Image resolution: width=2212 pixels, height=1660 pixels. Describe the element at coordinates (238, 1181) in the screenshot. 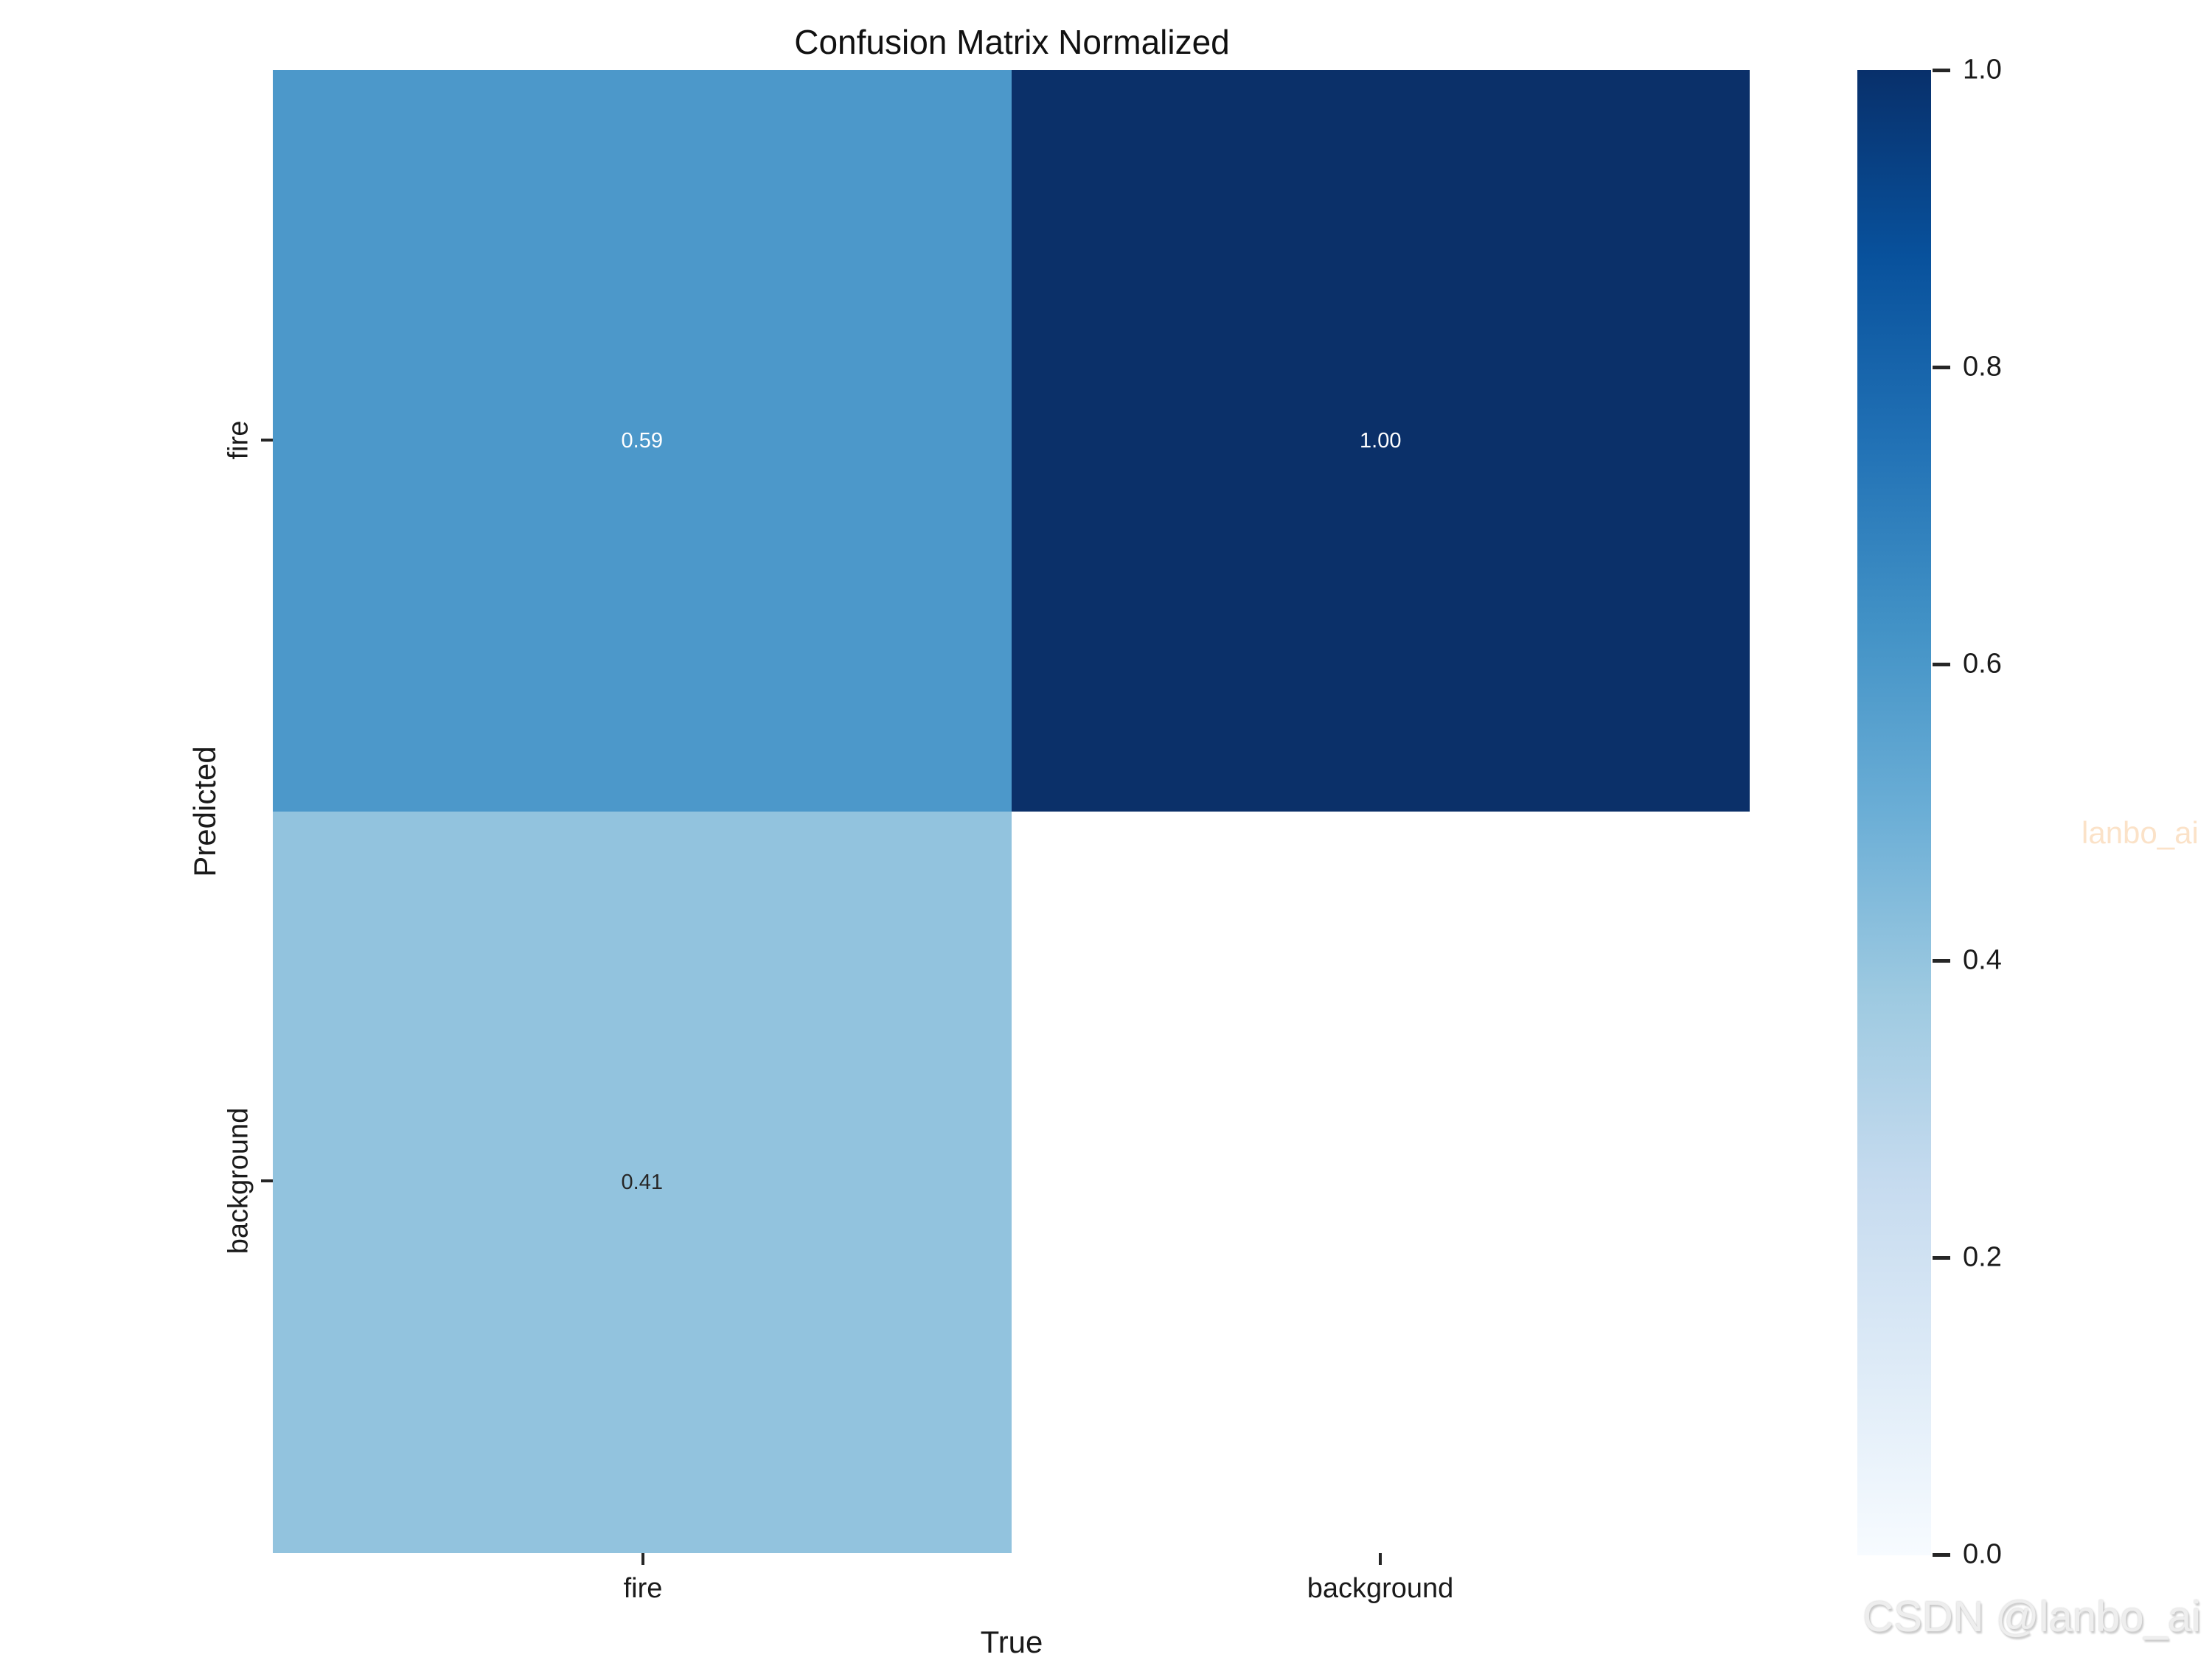

I see `y-tick-label-background: background` at that location.